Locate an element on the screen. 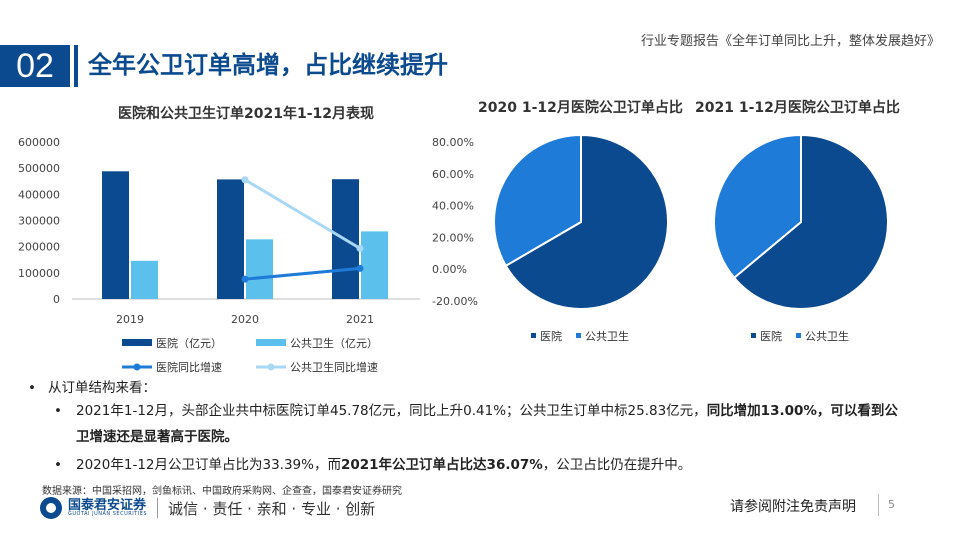  left-axis-ticks: 600000 500000 400000 300000 200000 100000 0 is located at coordinates (39, 221).